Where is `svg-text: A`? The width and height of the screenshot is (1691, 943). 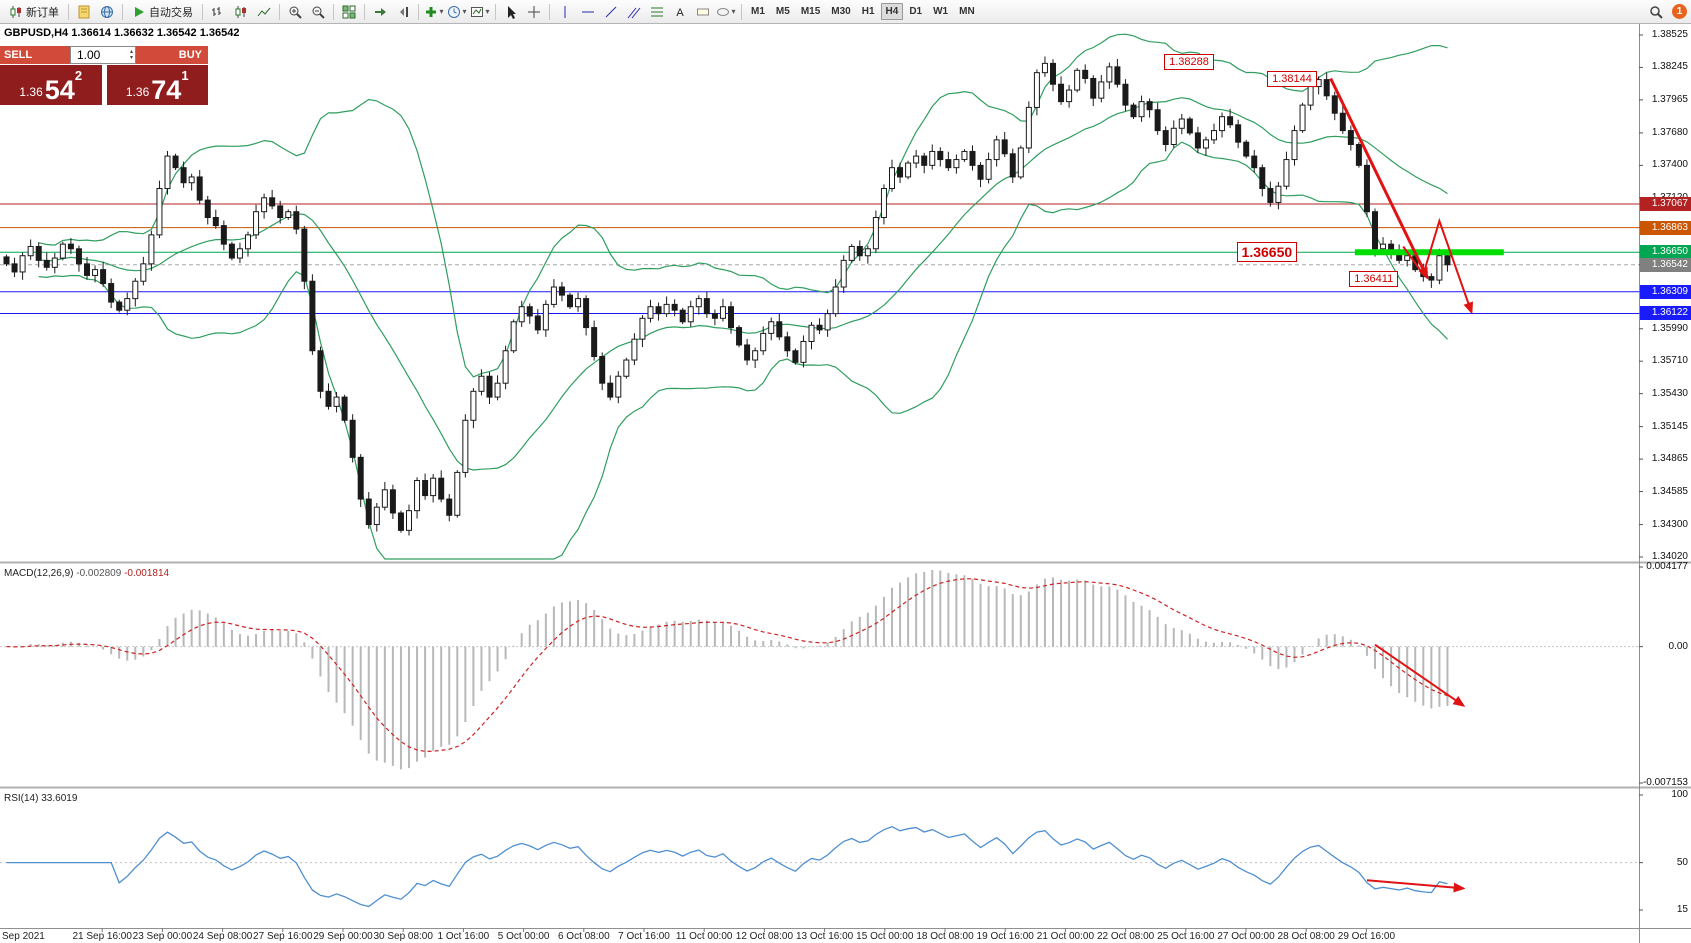
svg-text: A is located at coordinates (680, 13).